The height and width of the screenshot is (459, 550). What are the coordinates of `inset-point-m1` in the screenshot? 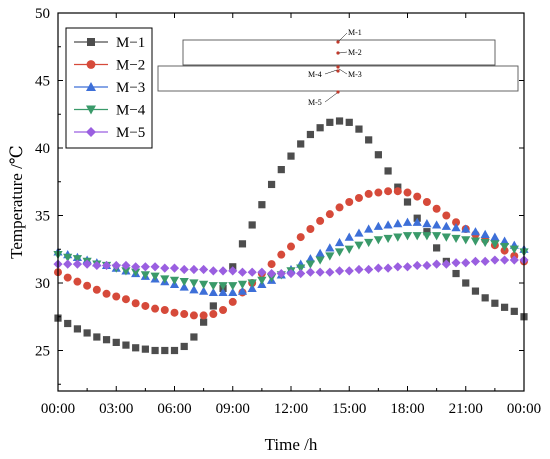 It's located at (338, 42).